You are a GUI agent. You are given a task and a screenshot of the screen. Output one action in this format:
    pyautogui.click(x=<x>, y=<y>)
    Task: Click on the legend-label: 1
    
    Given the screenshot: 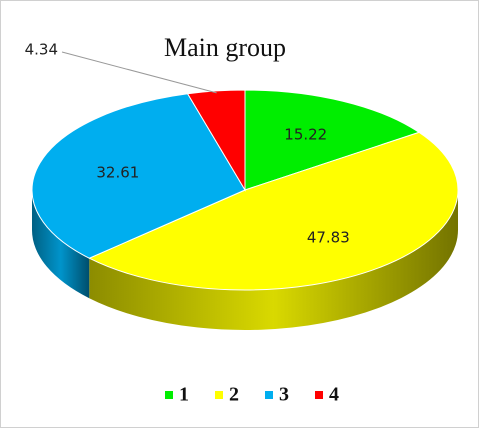 What is the action you would take?
    pyautogui.click(x=184, y=395)
    